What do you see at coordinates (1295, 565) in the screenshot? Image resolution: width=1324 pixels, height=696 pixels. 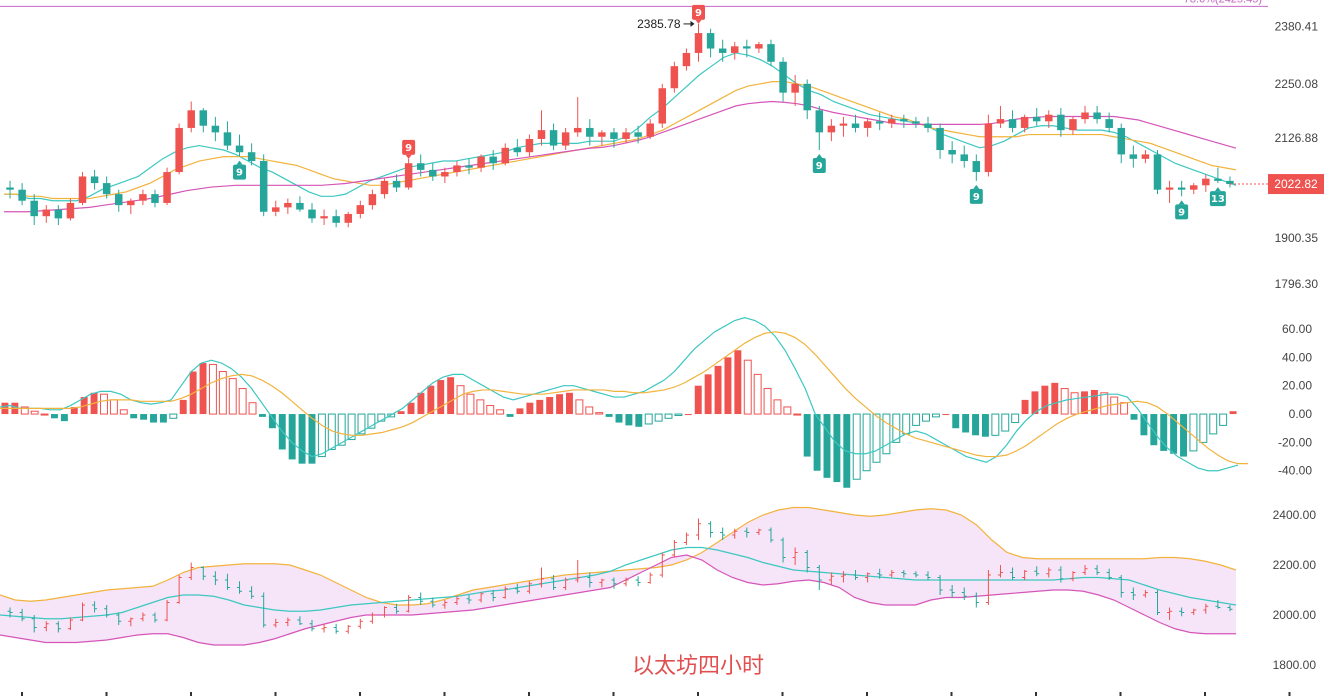 I see `bollinger-tick-label: 2200.00` at bounding box center [1295, 565].